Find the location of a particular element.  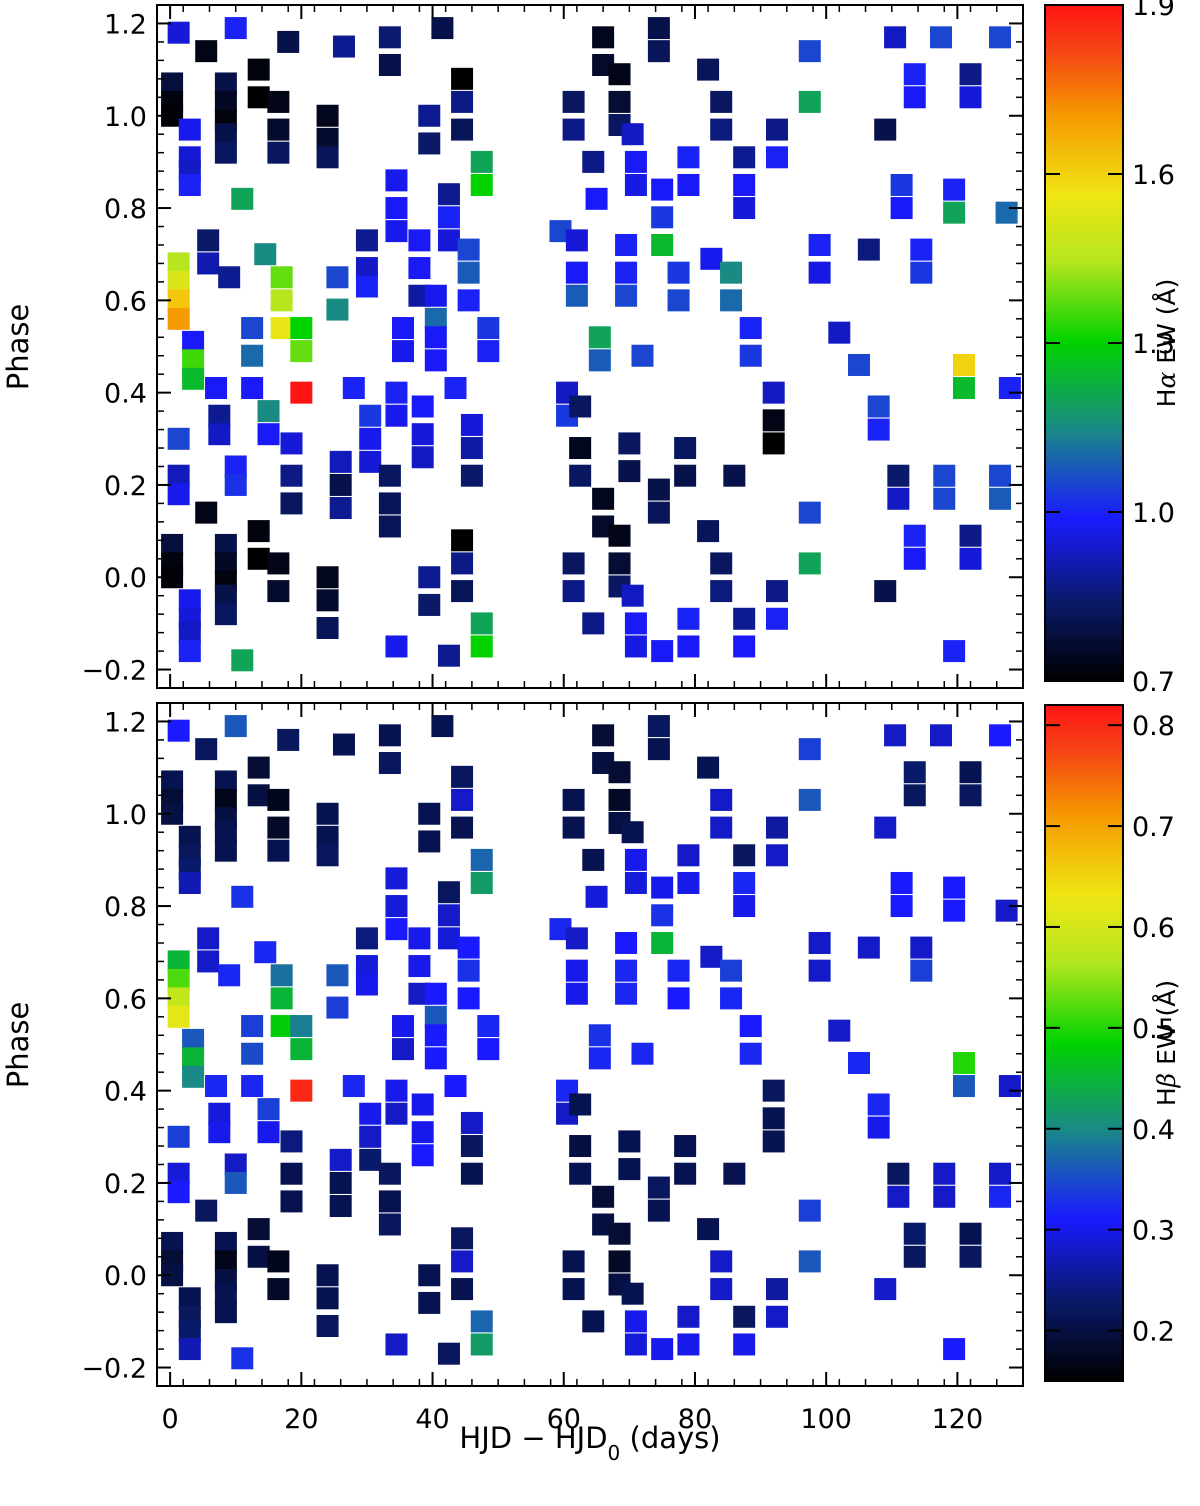

colorbar-title-suffix: EW (Å) is located at coordinates (1166, 1026).